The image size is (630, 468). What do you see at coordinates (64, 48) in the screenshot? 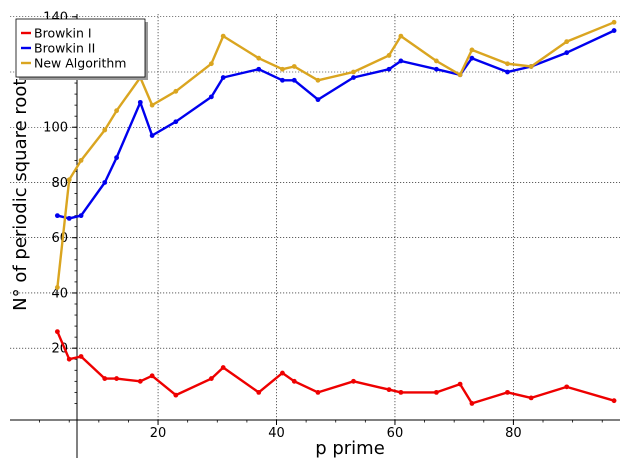
I see `legend-label-browkin-ii: Browkin II` at bounding box center [64, 48].